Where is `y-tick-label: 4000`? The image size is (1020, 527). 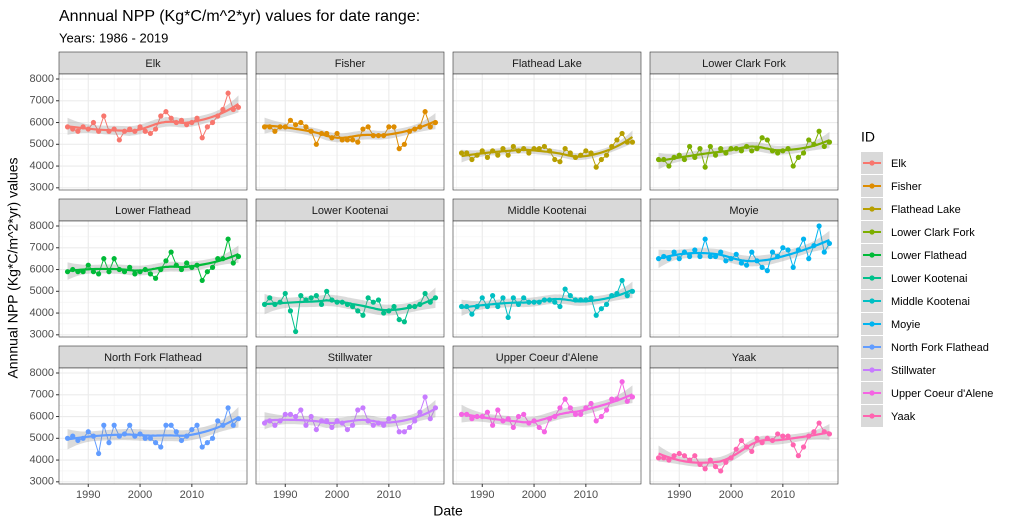
y-tick-label: 4000 is located at coordinates (42, 460).